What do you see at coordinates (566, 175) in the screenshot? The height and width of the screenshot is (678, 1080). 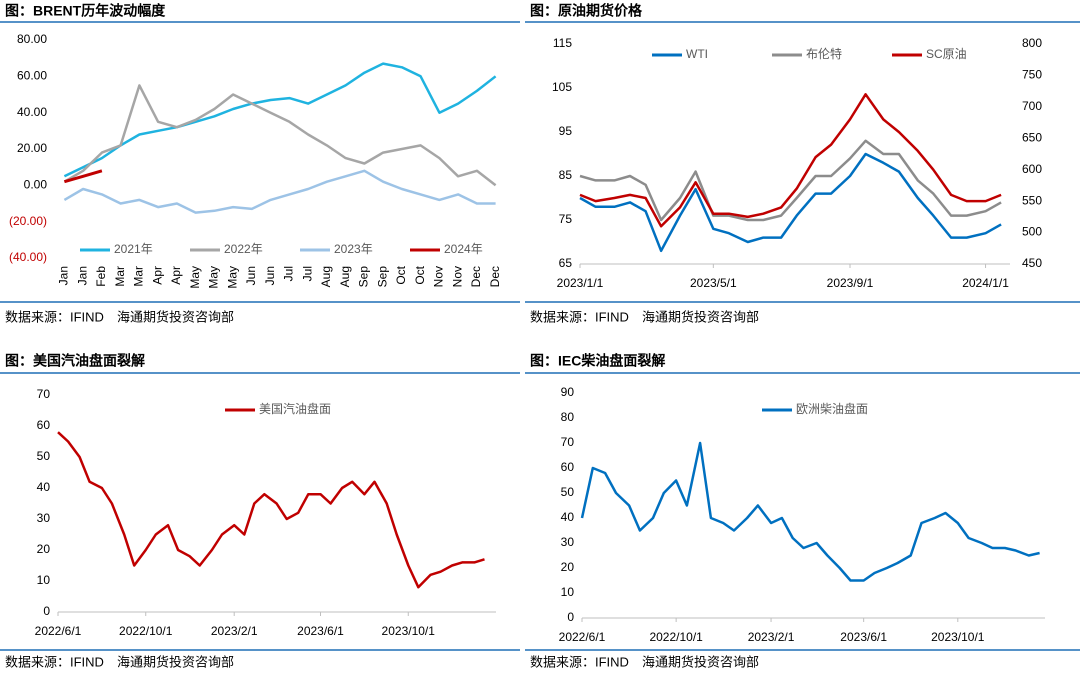 I see `y-tick-label: 85` at bounding box center [566, 175].